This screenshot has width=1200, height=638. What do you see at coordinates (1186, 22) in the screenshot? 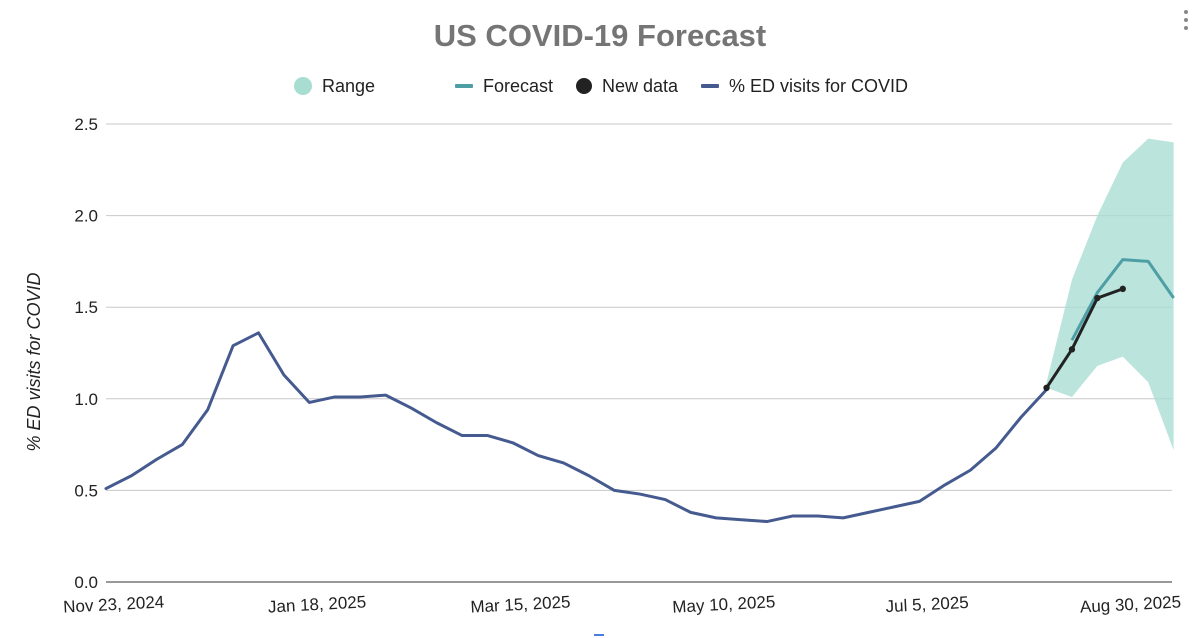
I see `more-options-icon` at bounding box center [1186, 22].